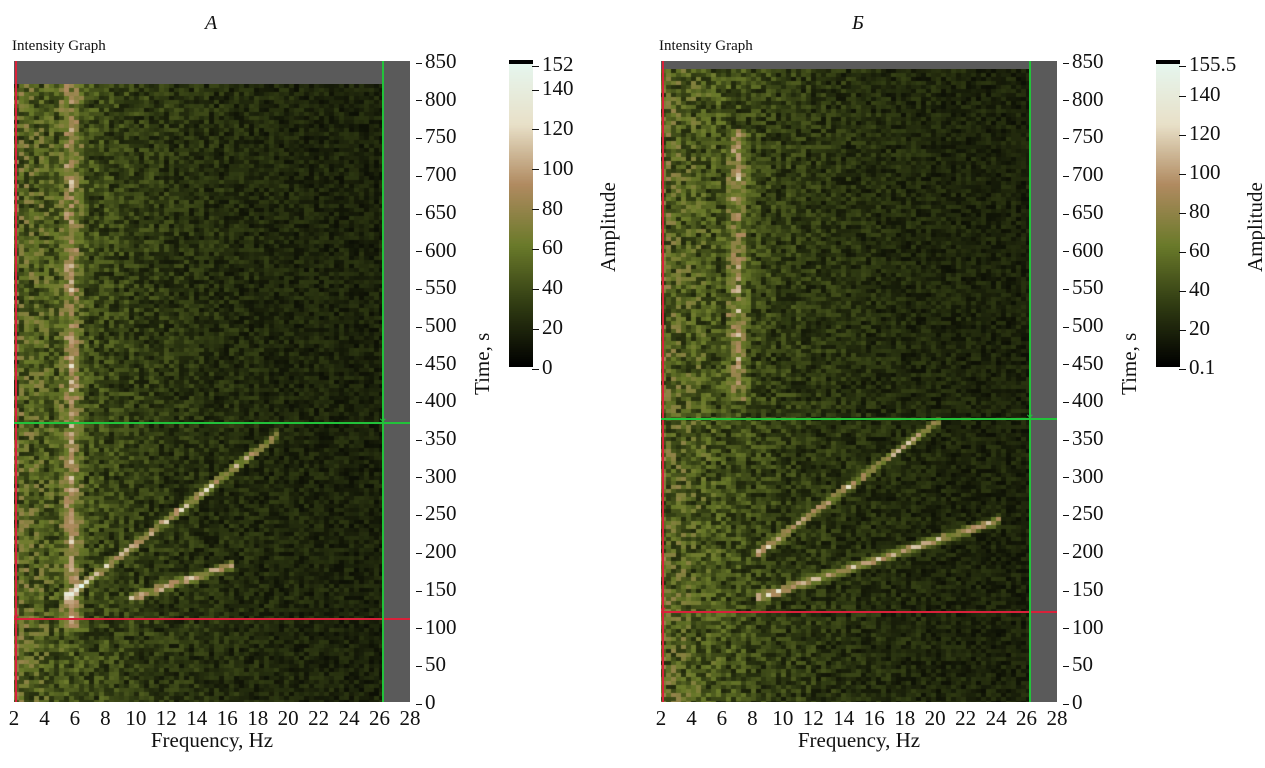  What do you see at coordinates (211, 23) in the screenshot?
I see `panel-label: А` at bounding box center [211, 23].